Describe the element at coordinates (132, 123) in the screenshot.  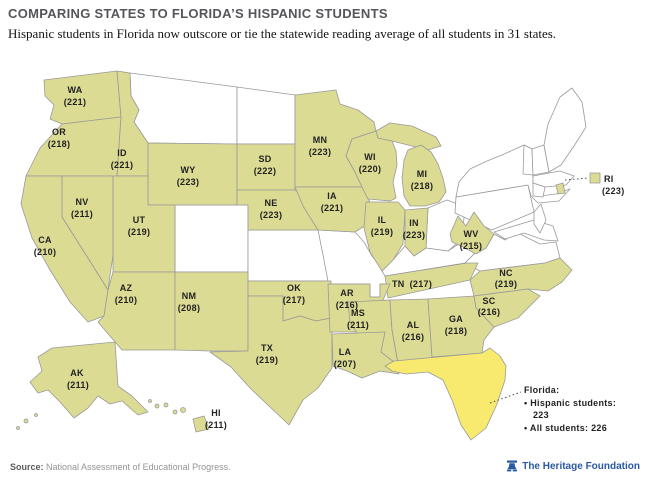
I see `state-id` at that location.